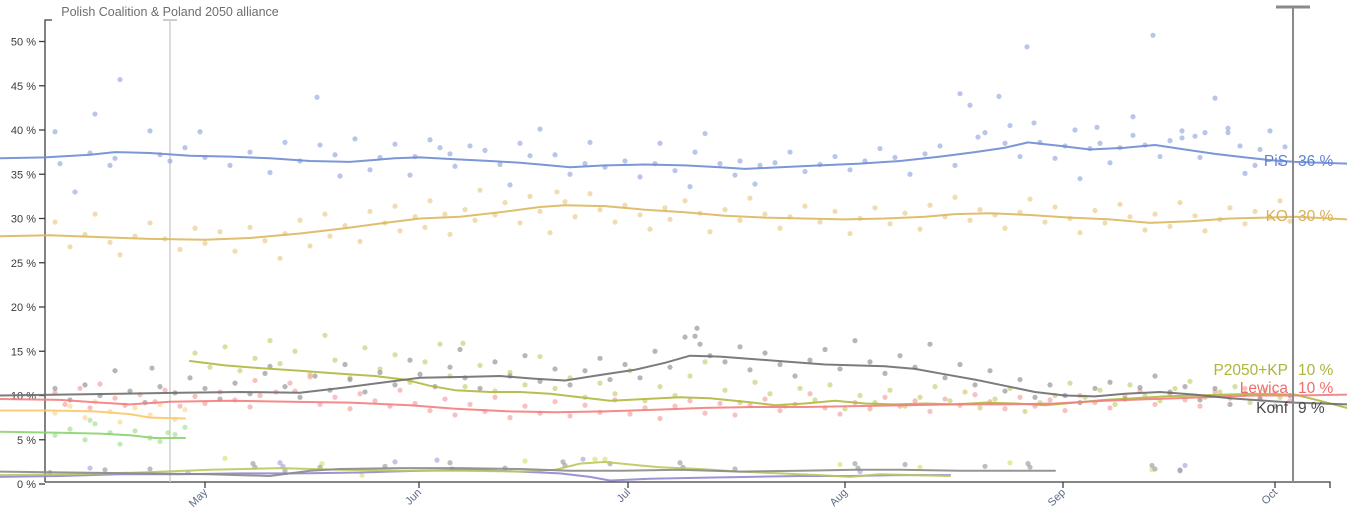  What do you see at coordinates (26, 485) in the screenshot?
I see `y-tick-label-0: 0 %` at bounding box center [26, 485].